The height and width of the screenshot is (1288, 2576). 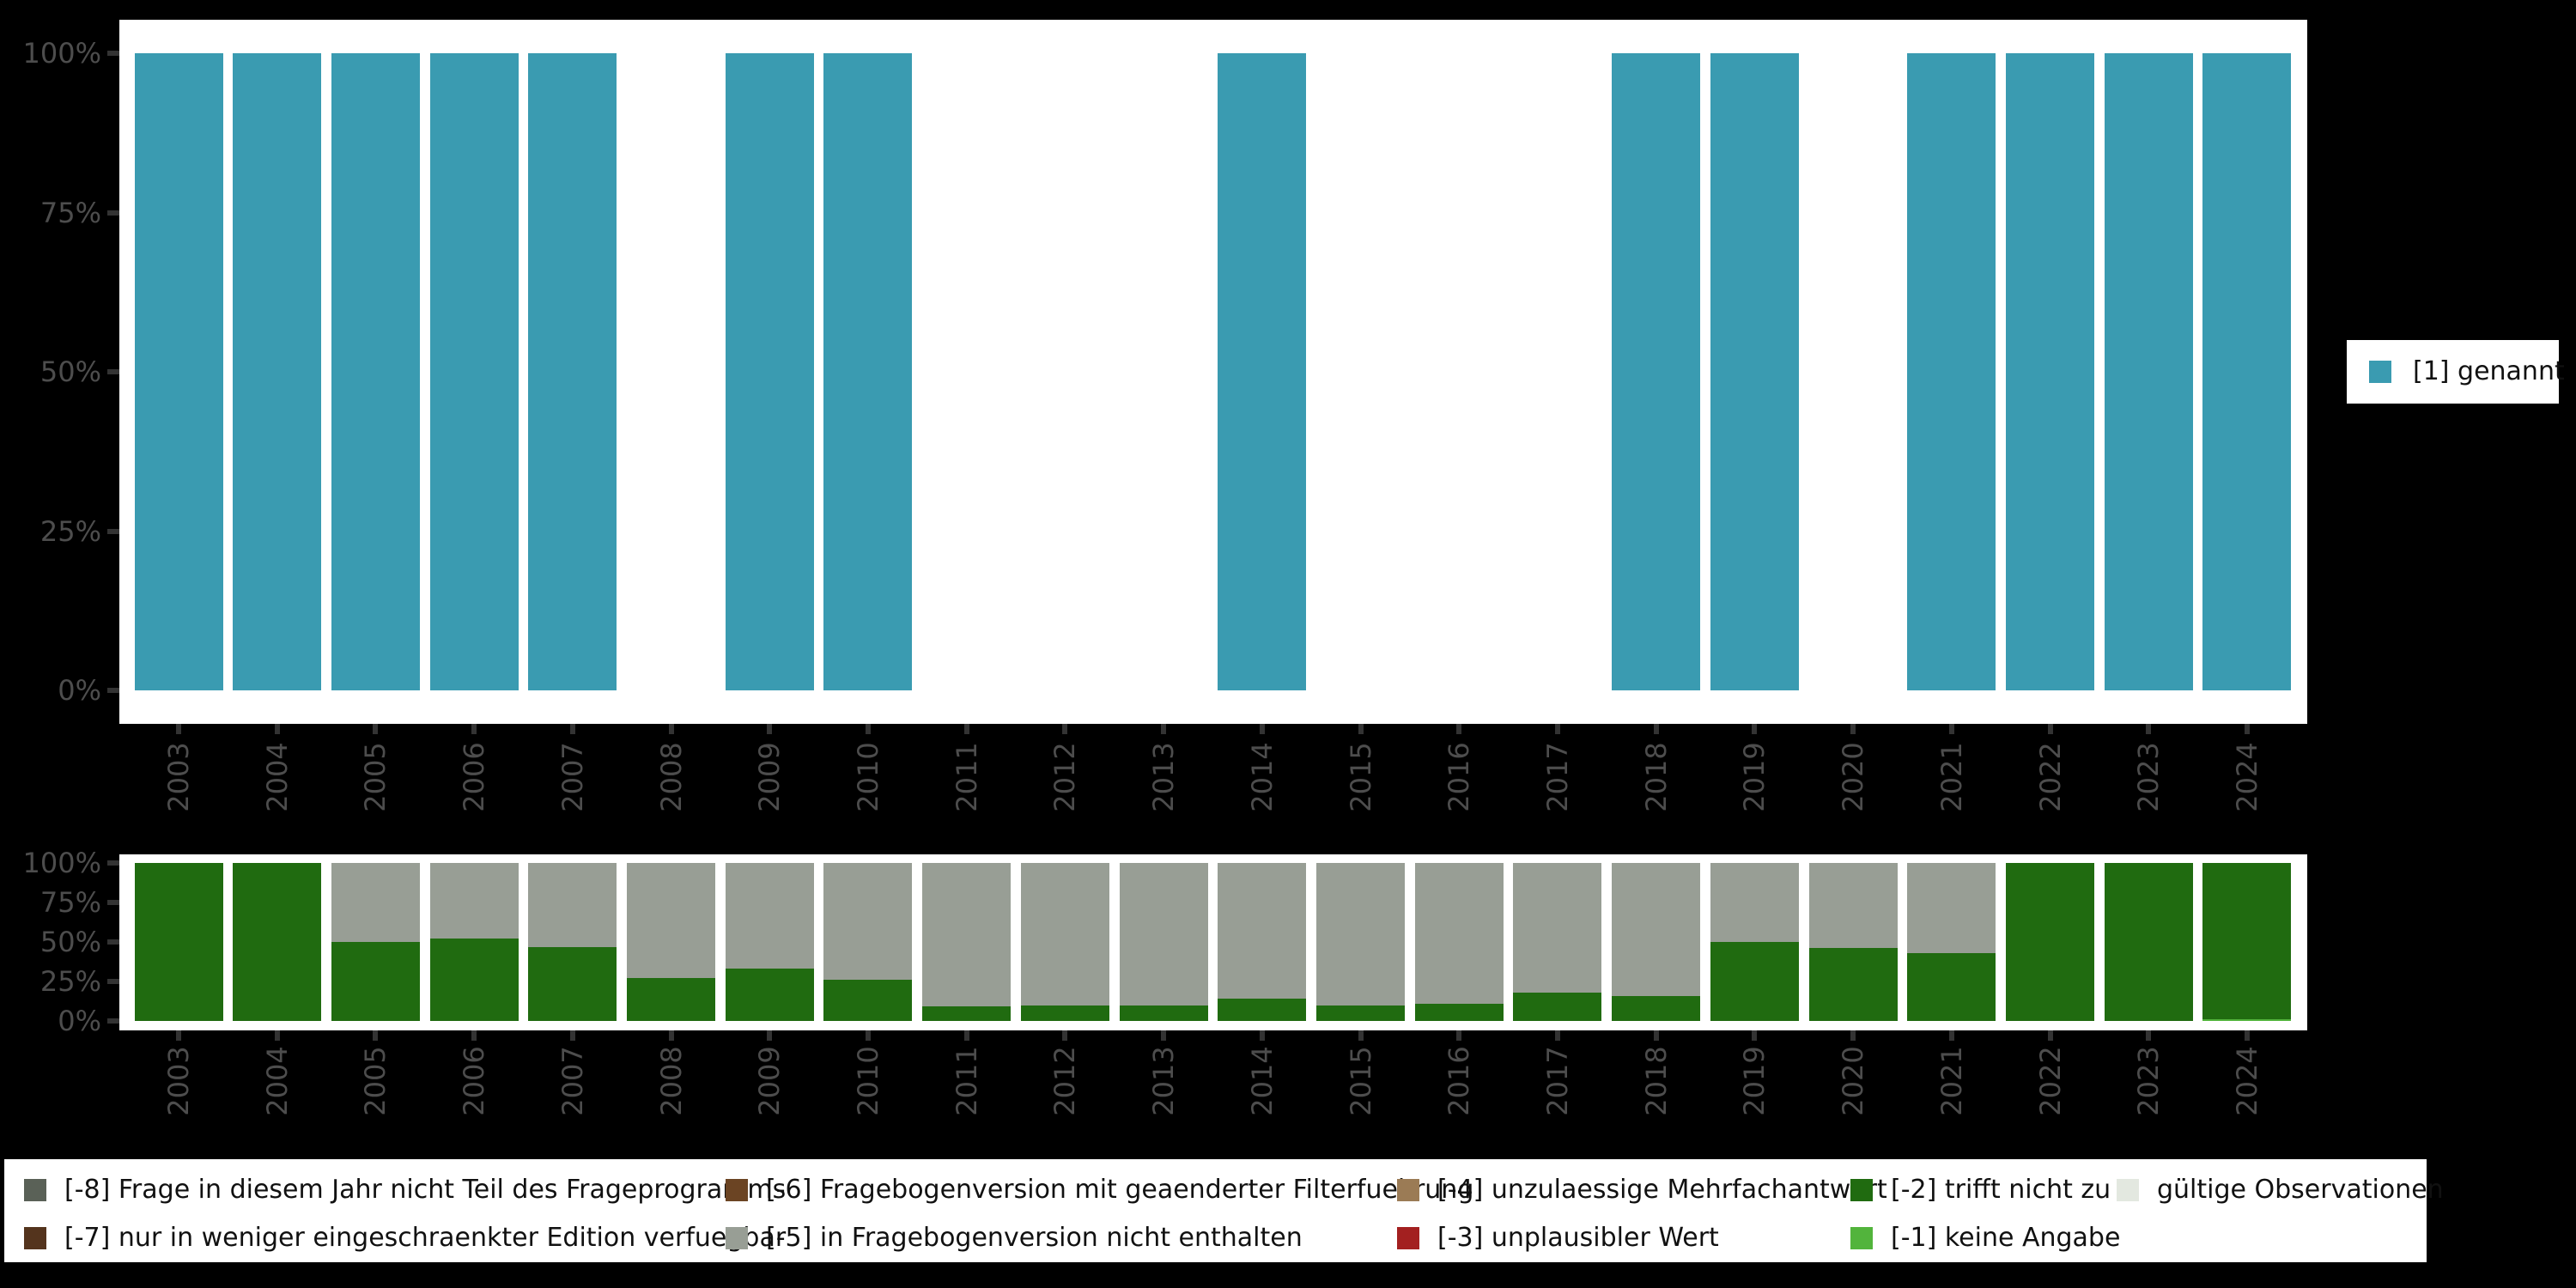 I want to click on bottom-bar-2013-[-2] trifft nicht zu, so click(x=1163, y=1013).